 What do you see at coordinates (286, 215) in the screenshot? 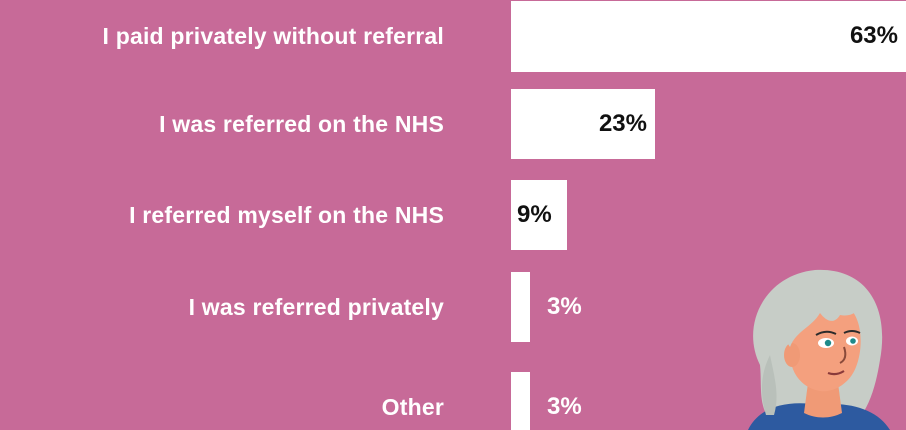
I see `category-label: I referred myself on the NHS` at bounding box center [286, 215].